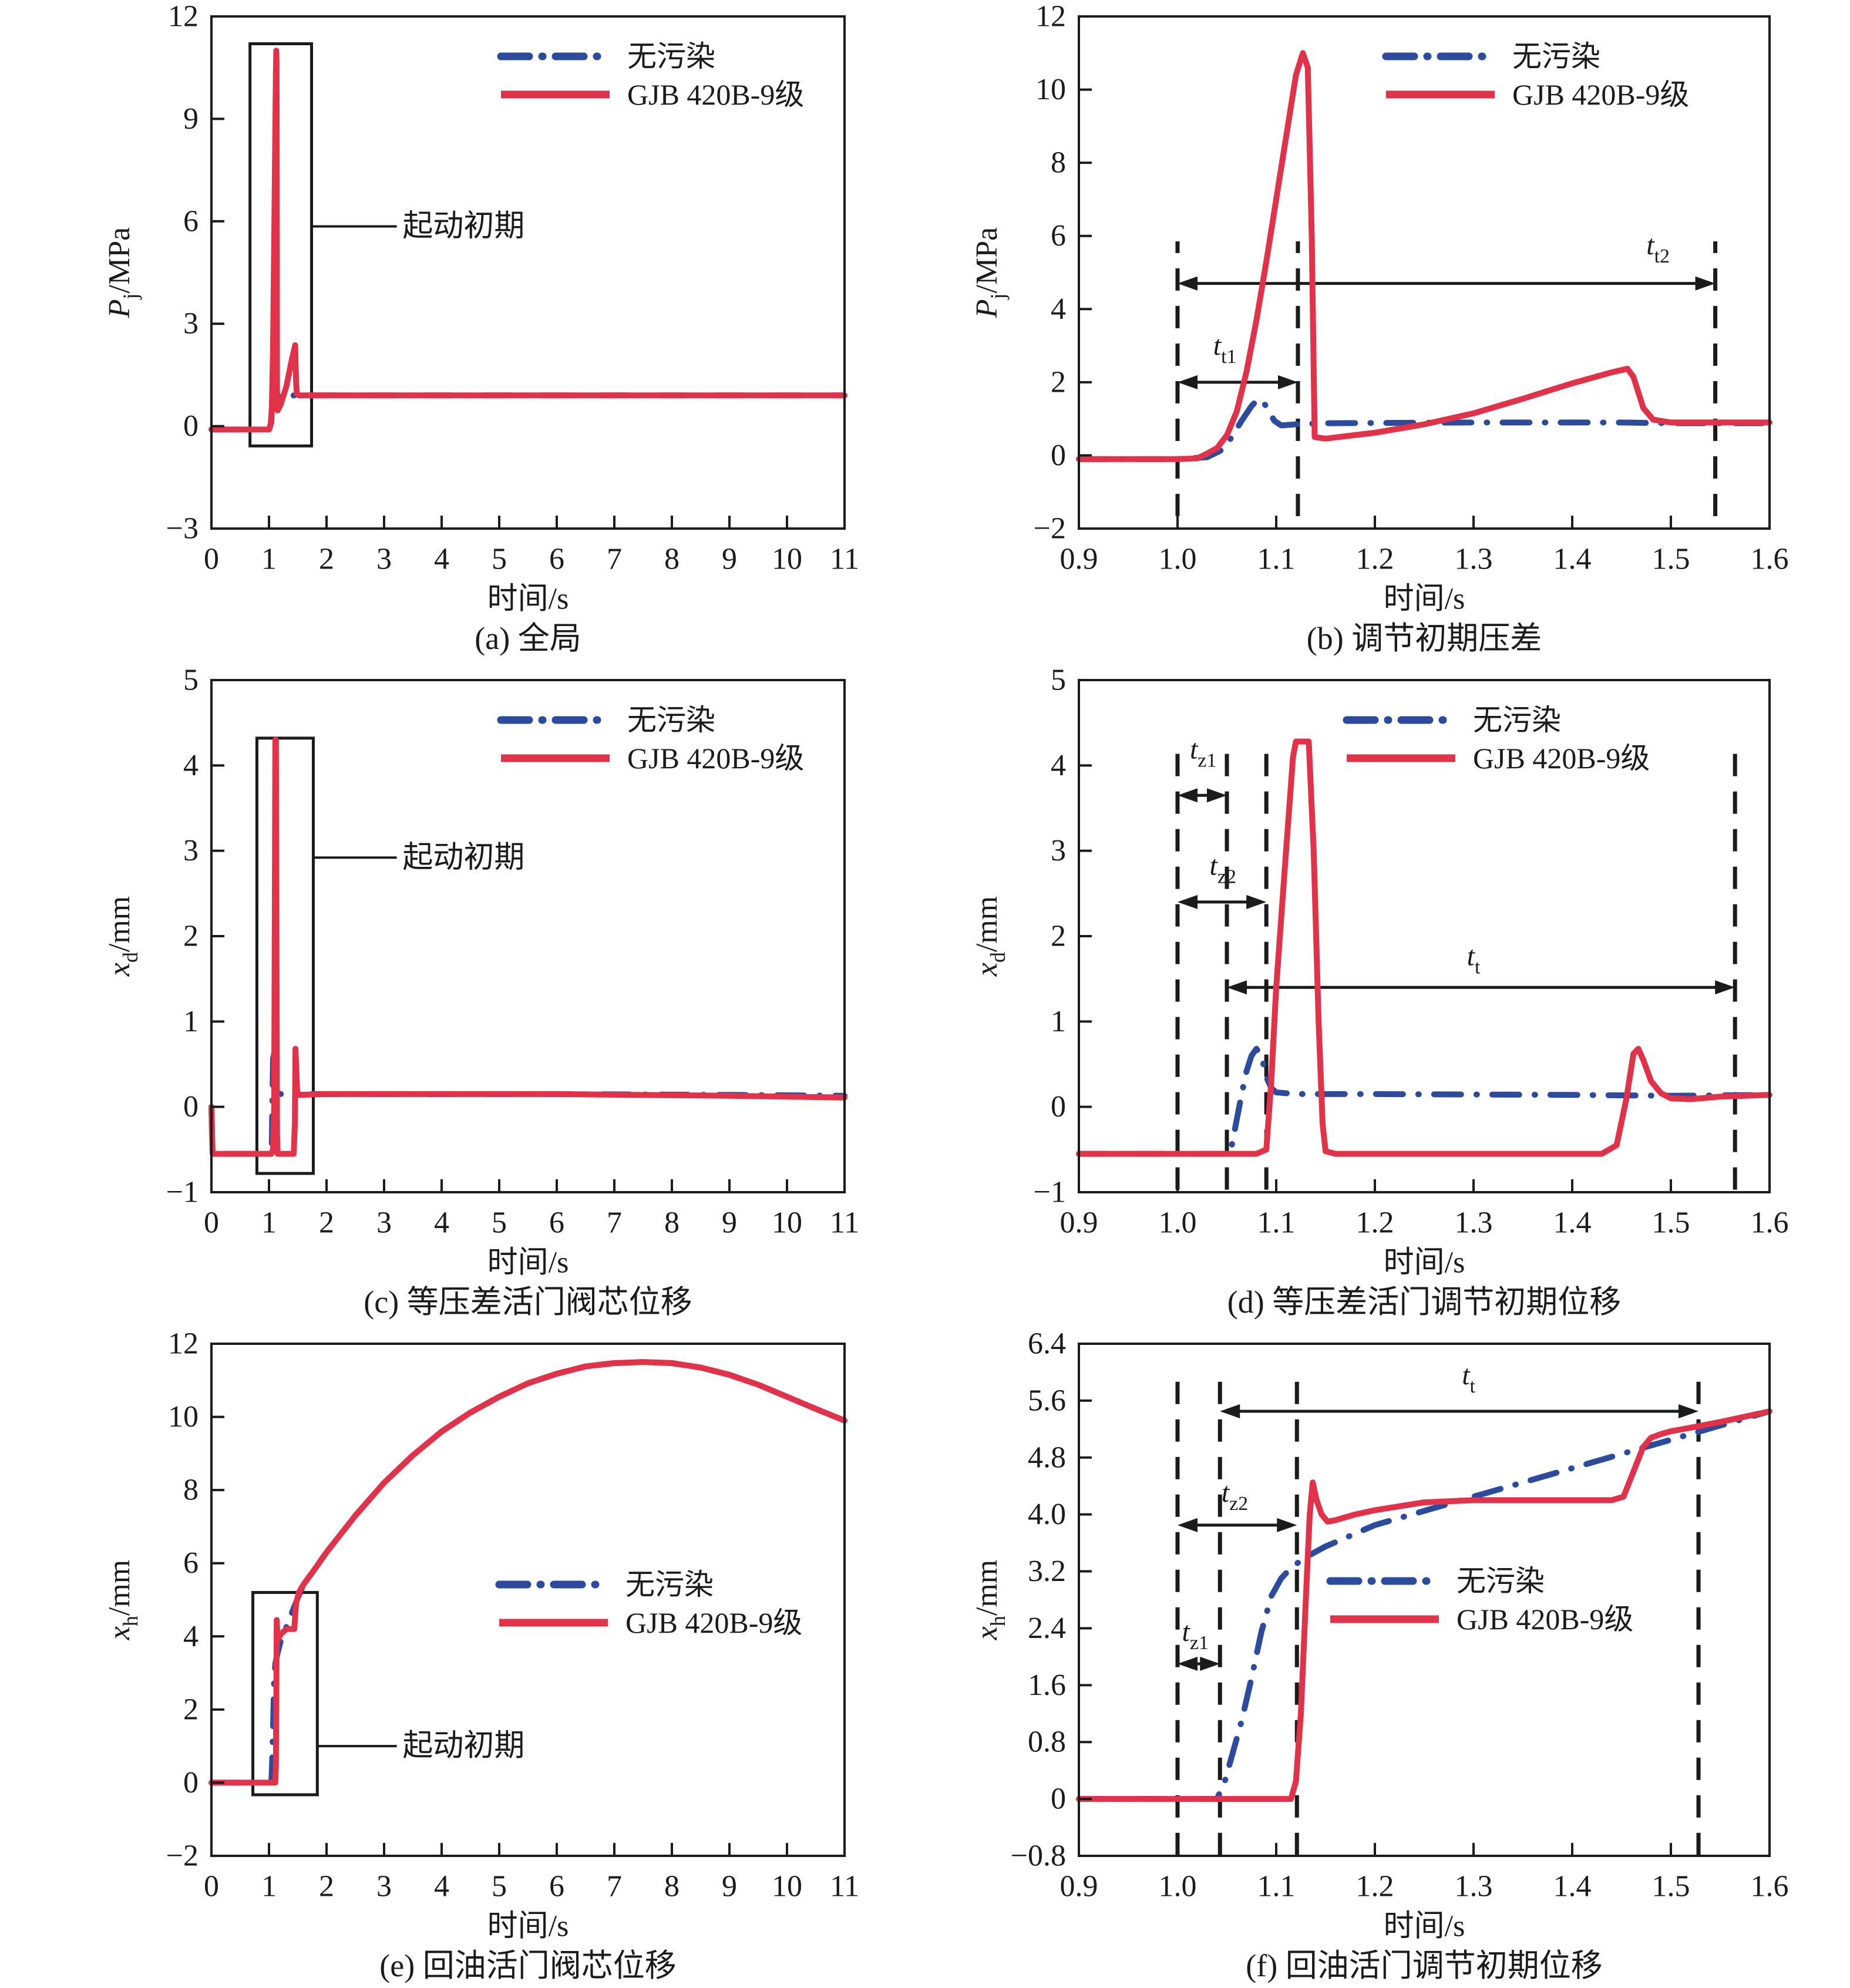 Image resolution: width=1850 pixels, height=1988 pixels. Describe the element at coordinates (1047, 1514) in the screenshot. I see `svg-text: 4.0` at that location.